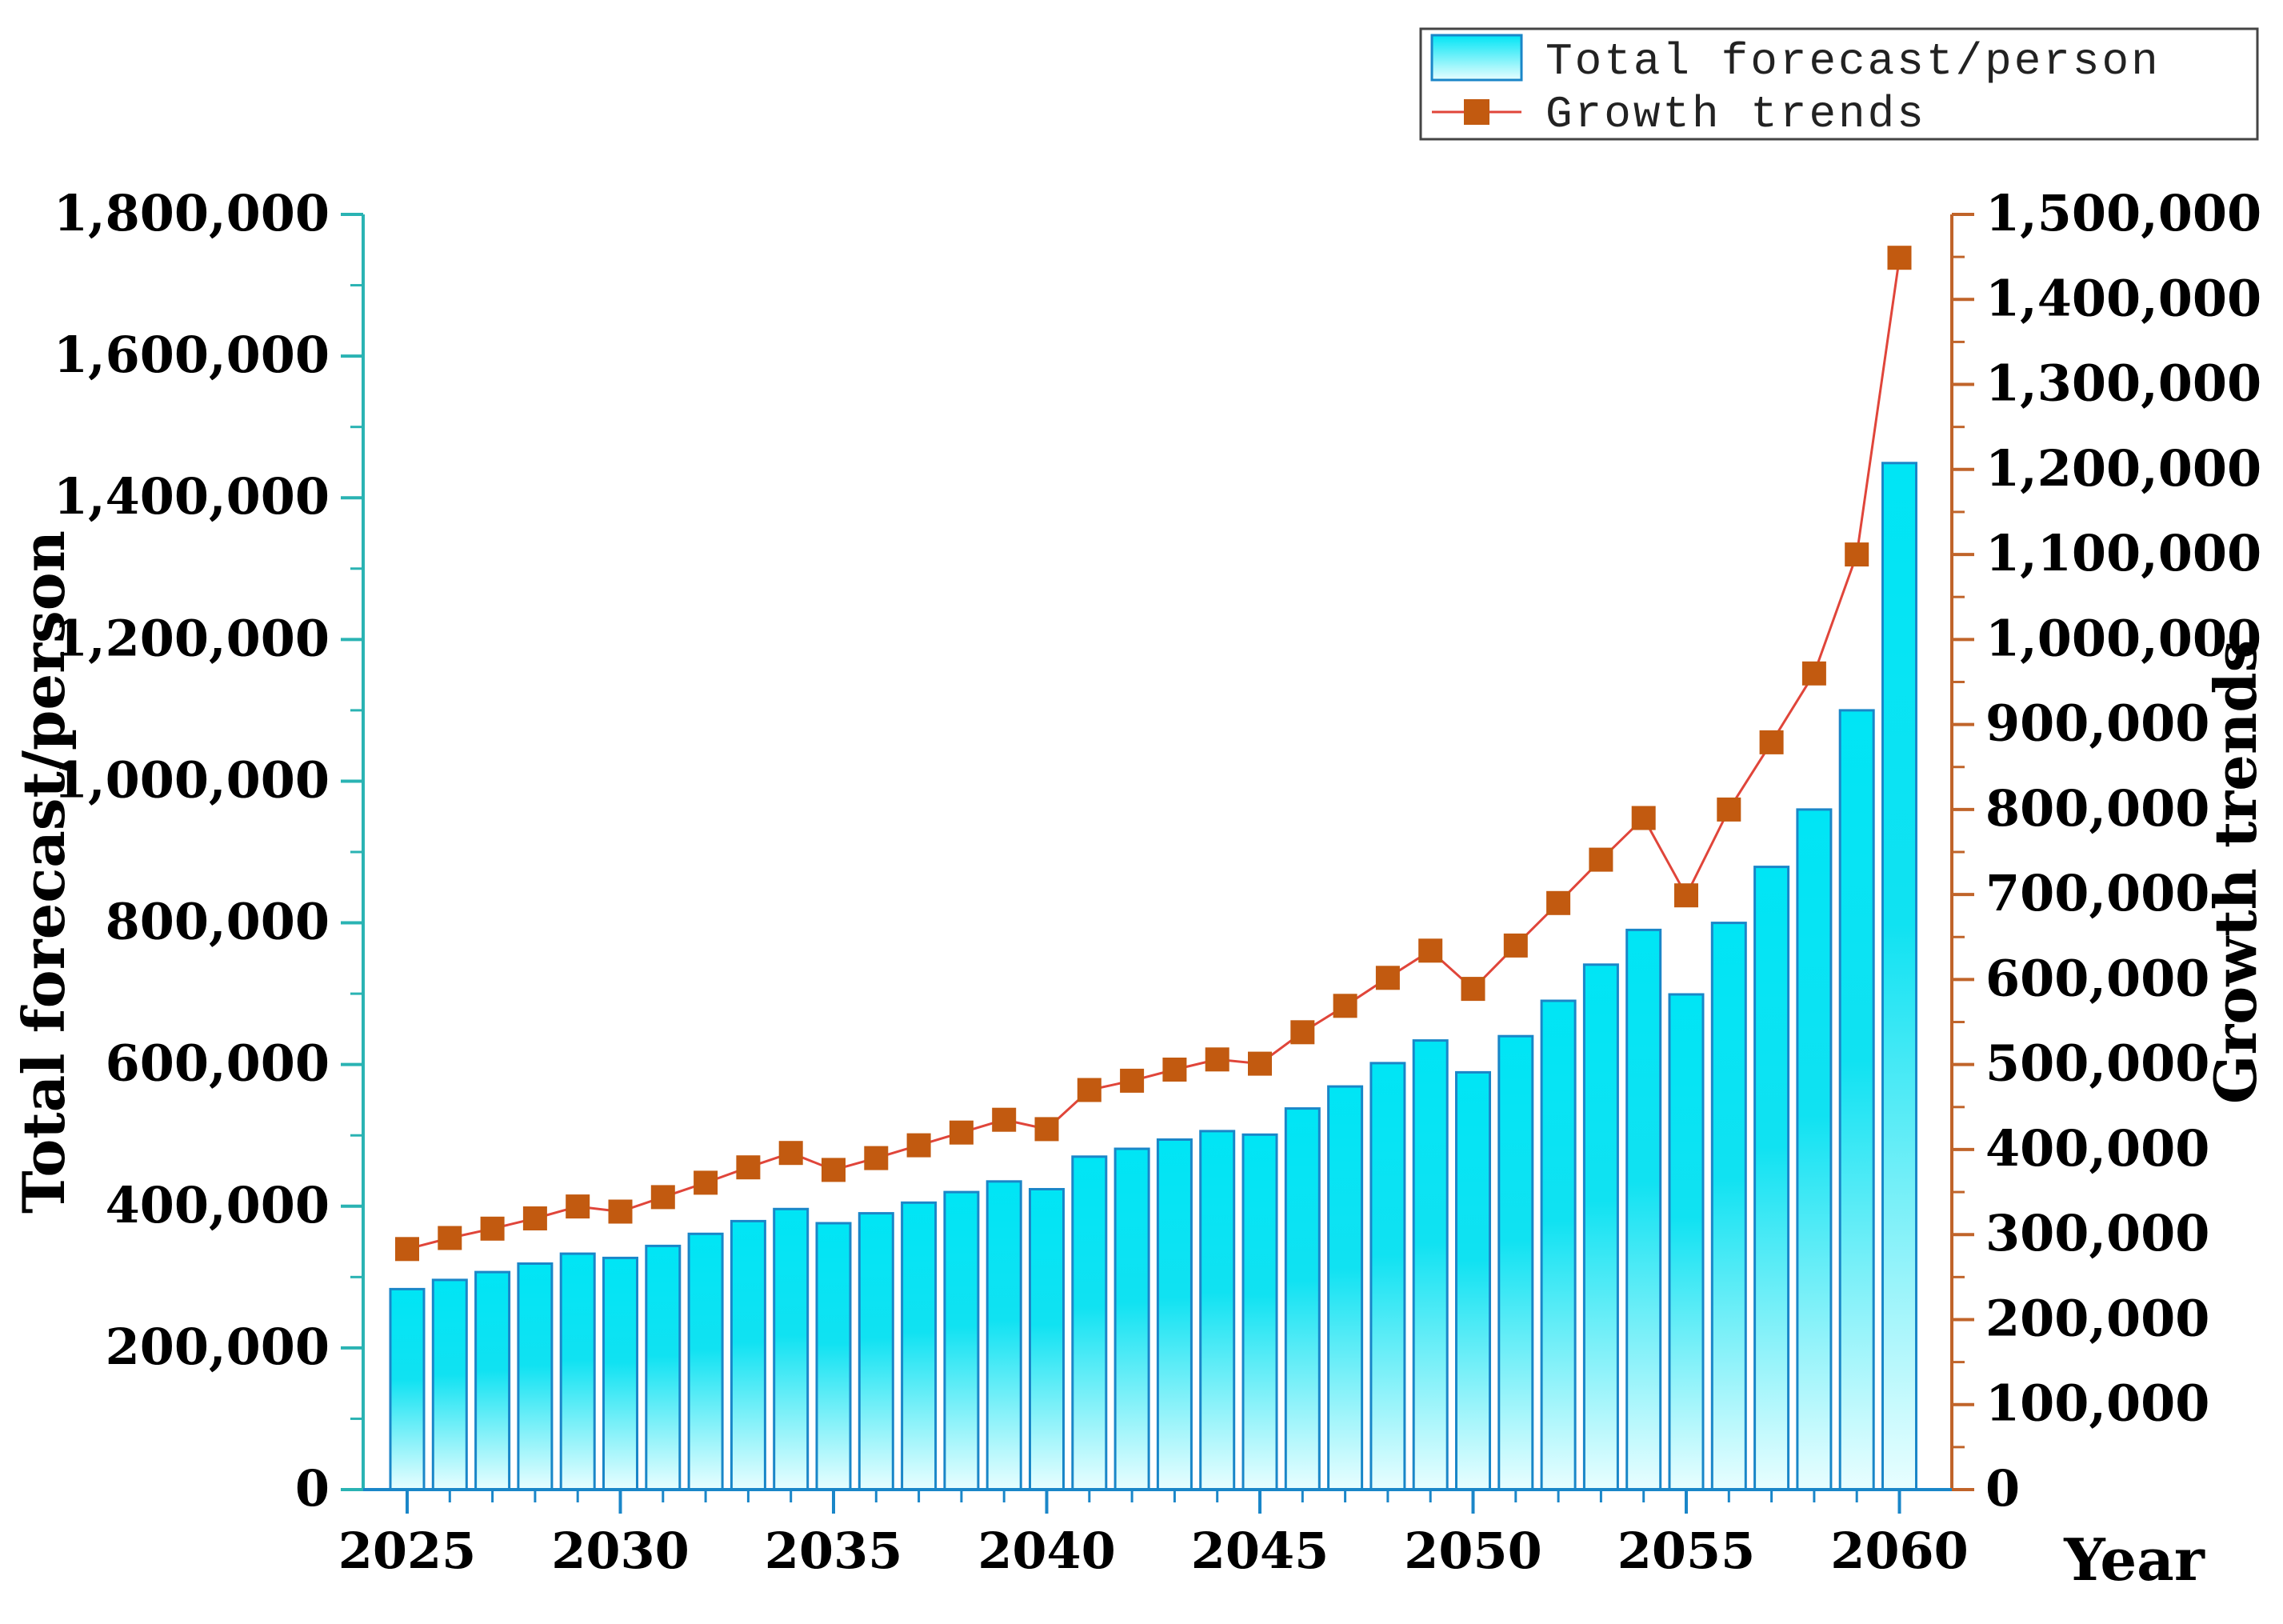 This screenshot has width=2283, height=1624. I want to click on y-right-tick-label: 1,300,000, so click(2123, 383).